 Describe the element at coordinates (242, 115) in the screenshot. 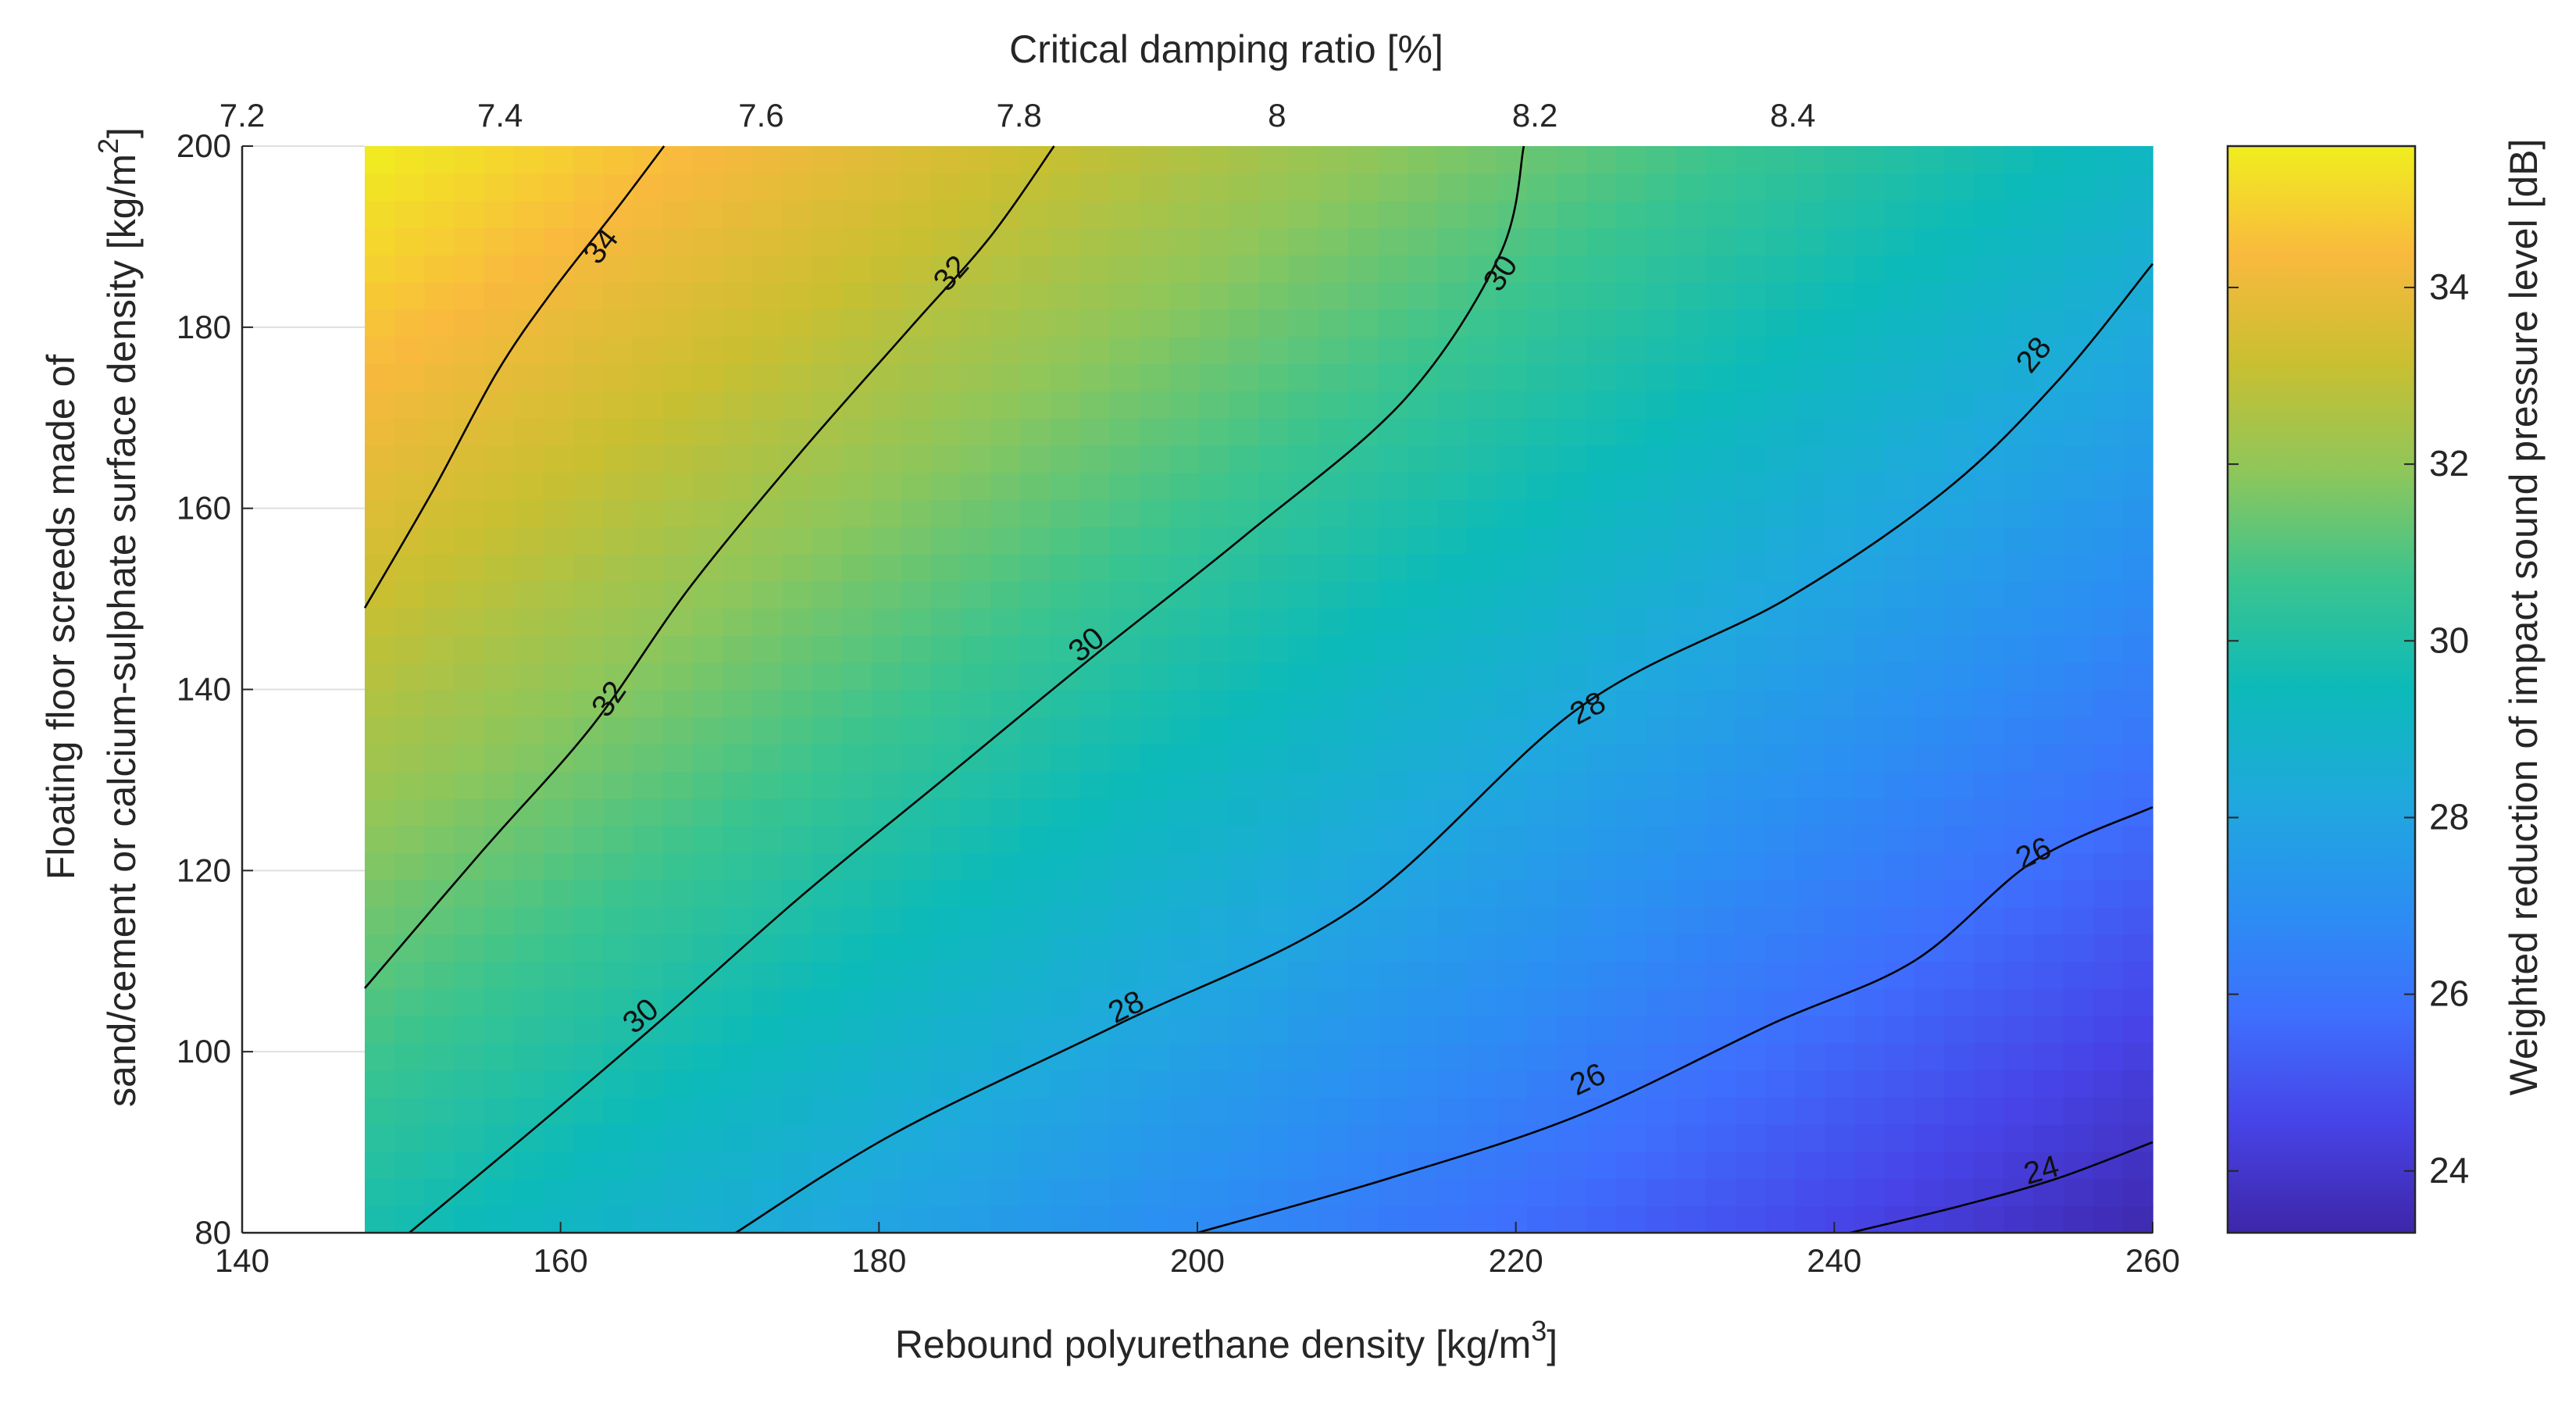

I see `top-x-tick-label: 7.2` at that location.